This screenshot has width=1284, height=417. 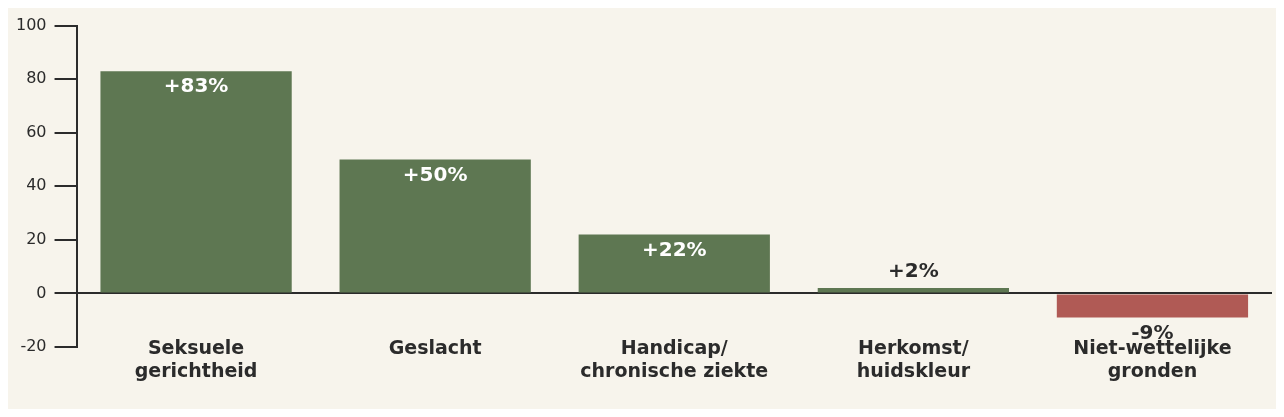 I want to click on x-tick-label: Geslacht, so click(x=435, y=346).